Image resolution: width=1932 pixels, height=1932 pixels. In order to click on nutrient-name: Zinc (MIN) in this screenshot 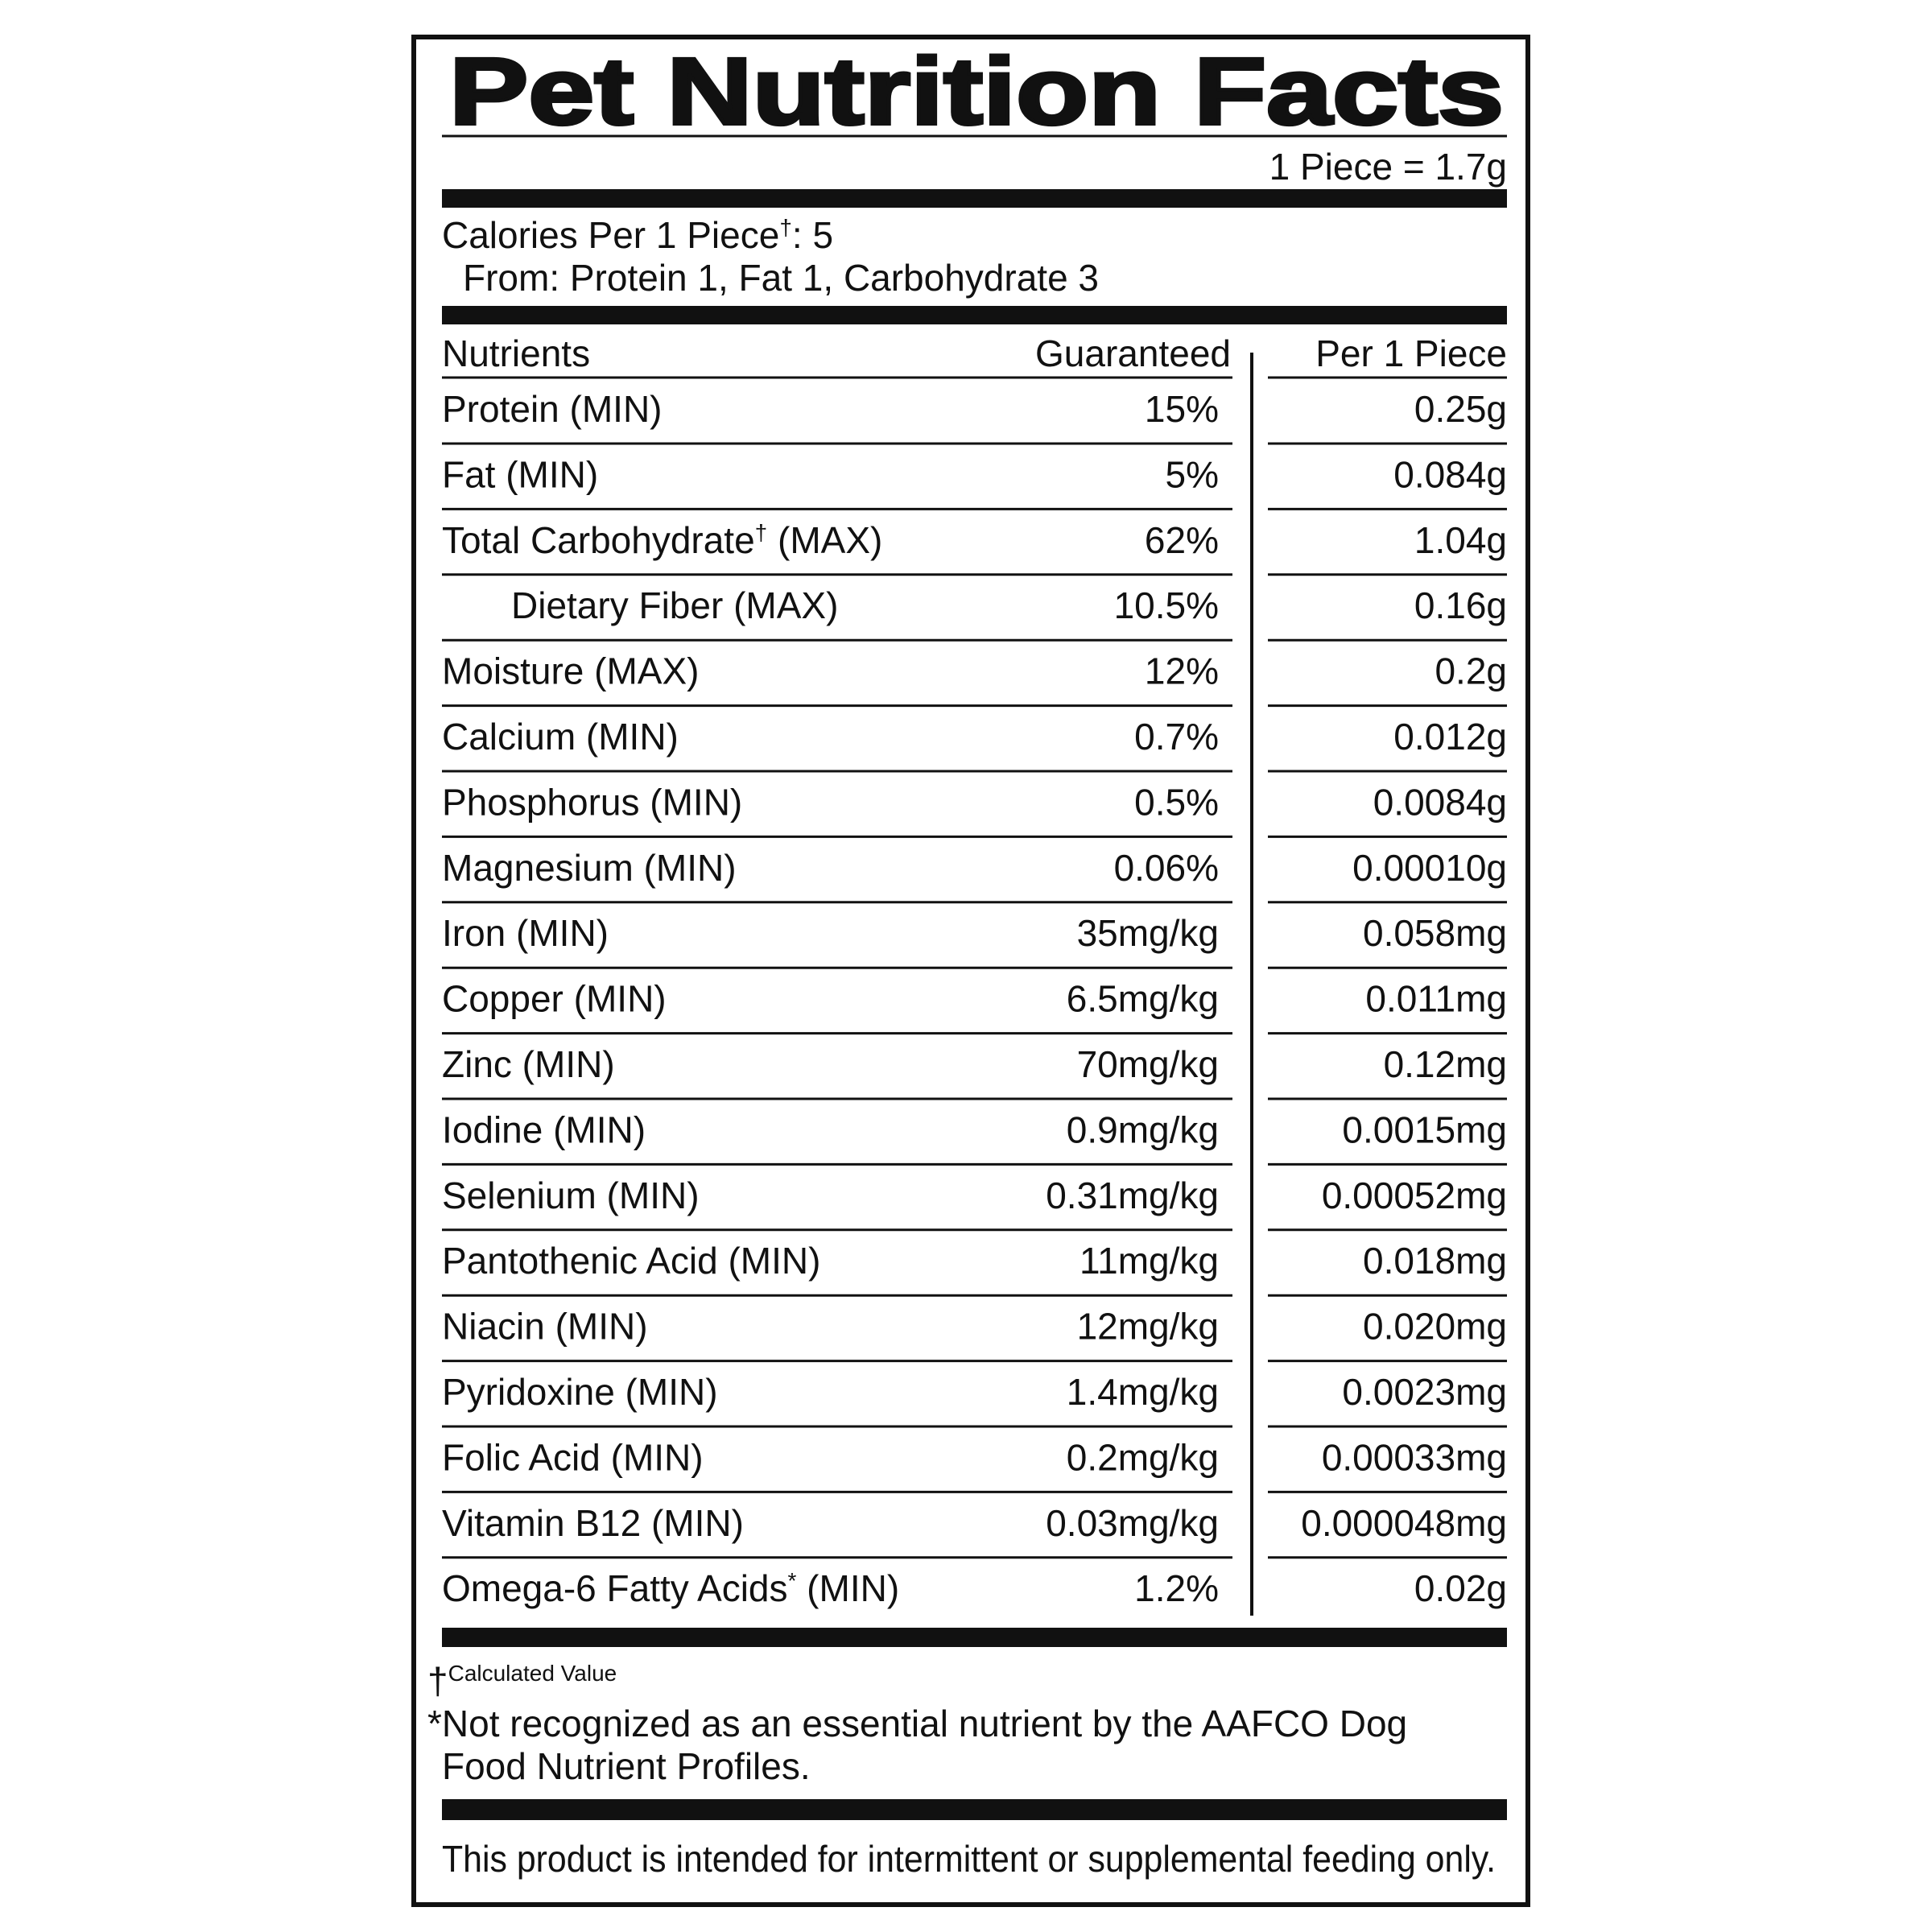, I will do `click(528, 1064)`.